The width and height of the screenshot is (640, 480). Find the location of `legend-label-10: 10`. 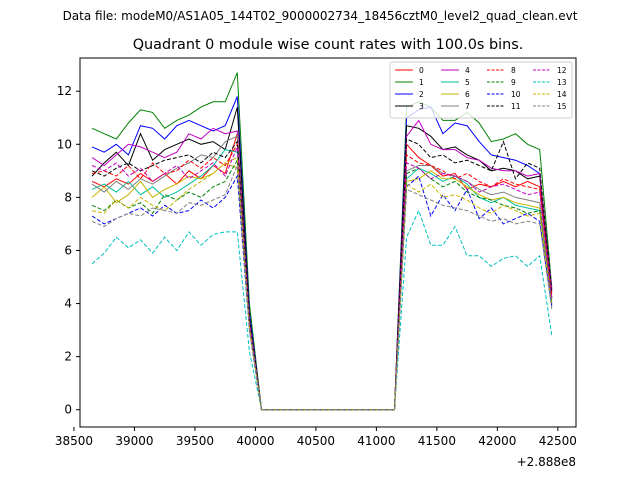

legend-label-10: 10 is located at coordinates (516, 94).